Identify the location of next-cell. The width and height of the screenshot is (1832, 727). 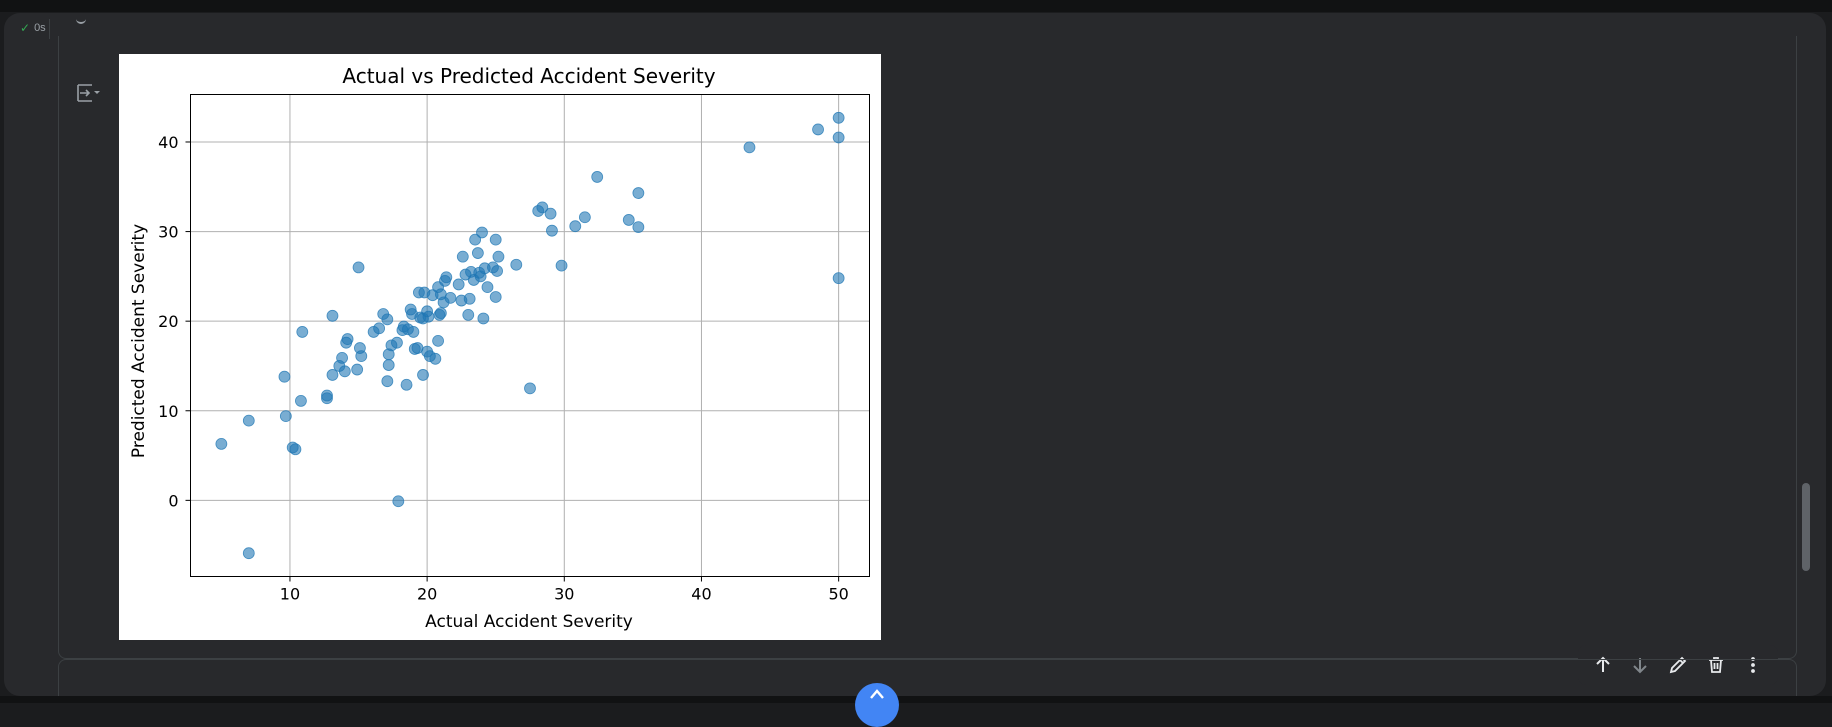
(927, 677).